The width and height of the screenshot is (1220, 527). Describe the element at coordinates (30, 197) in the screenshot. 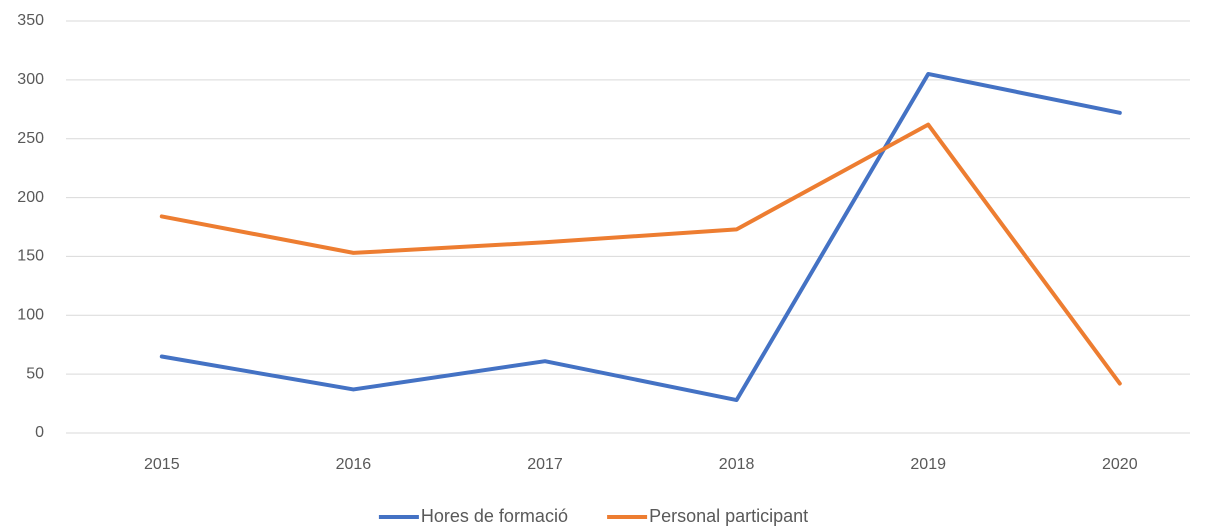

I see `y-tick-label: 200` at that location.